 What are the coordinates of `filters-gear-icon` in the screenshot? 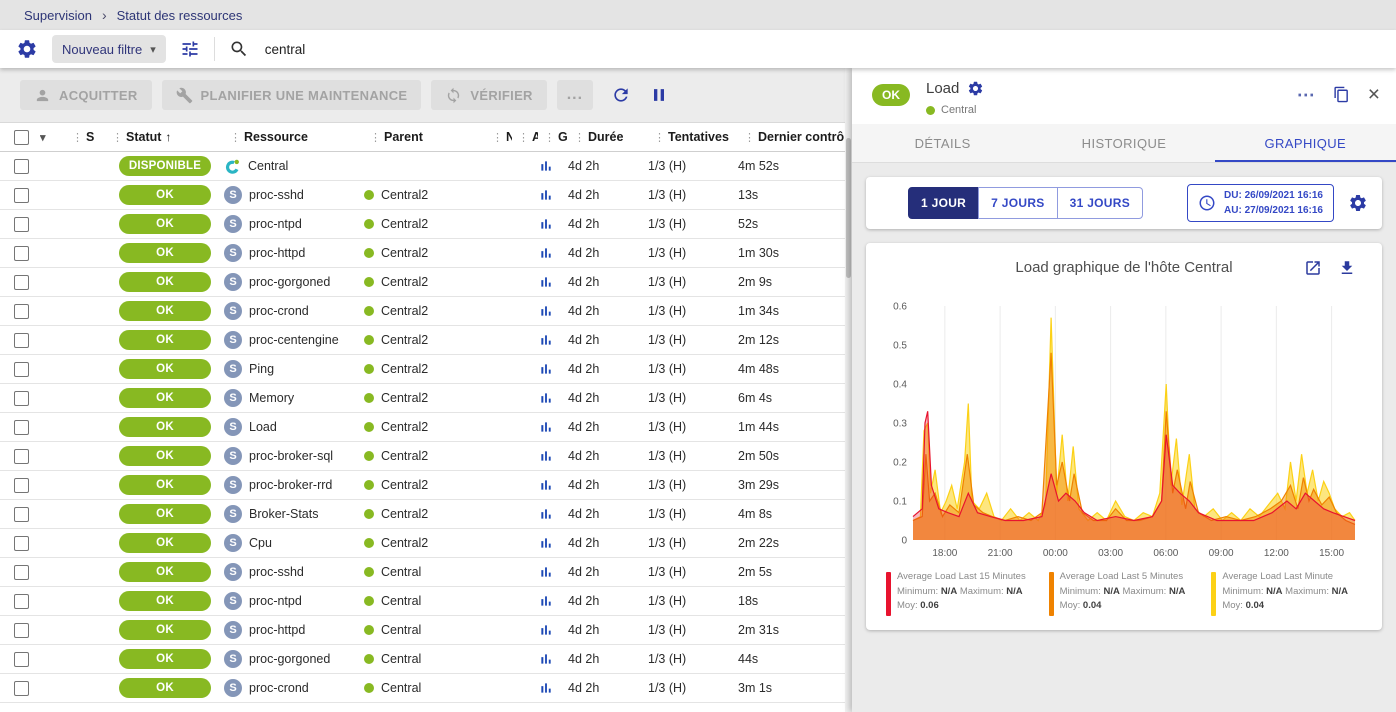 It's located at (27, 49).